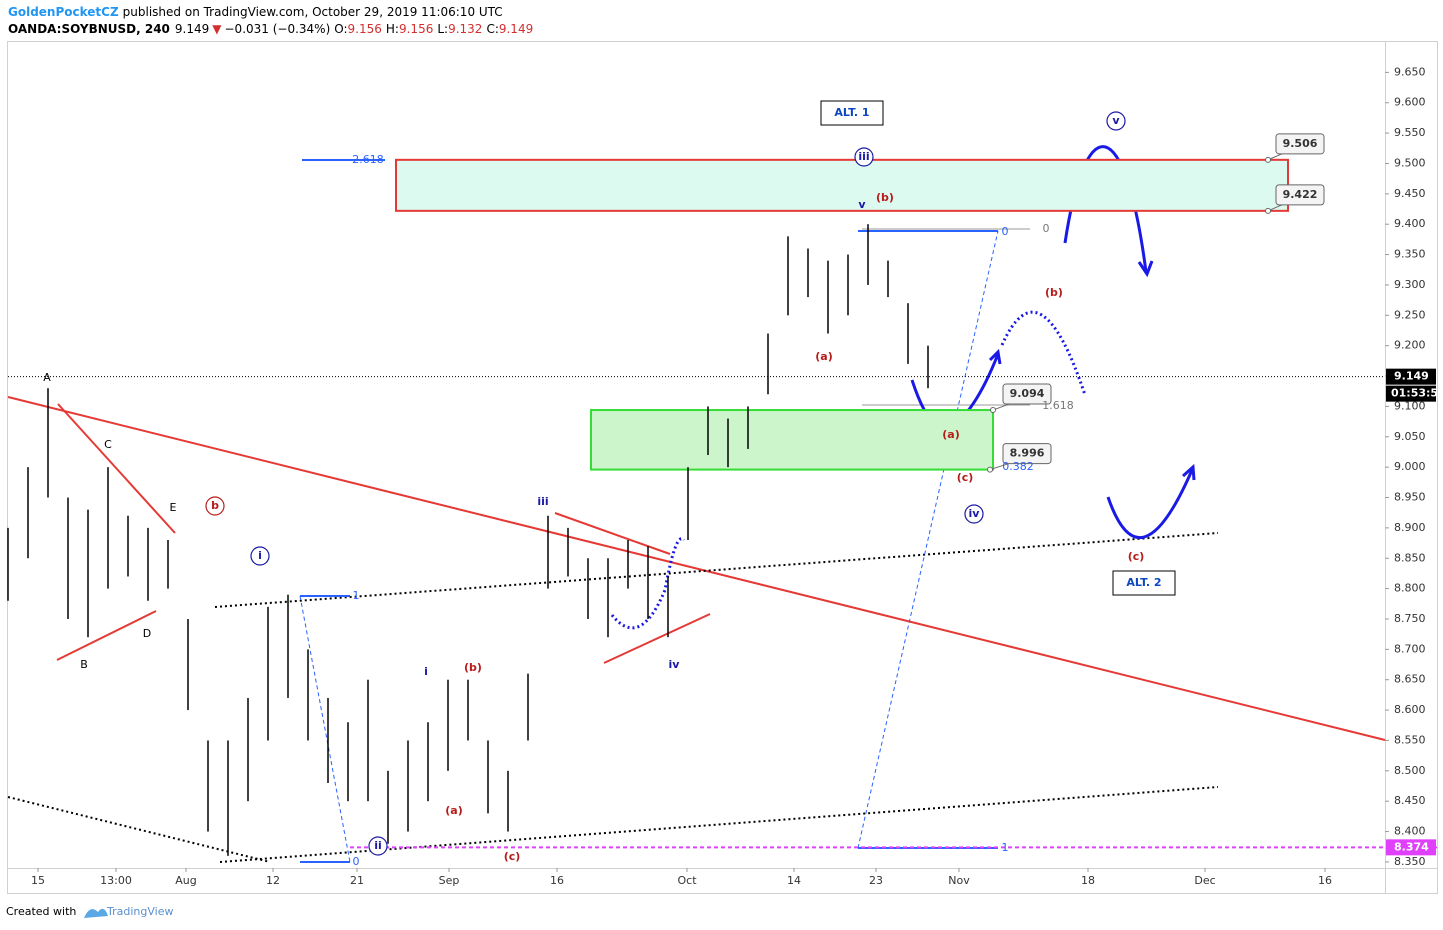 The width and height of the screenshot is (1443, 930). I want to click on y-tick-label: 9.100, so click(1410, 405).